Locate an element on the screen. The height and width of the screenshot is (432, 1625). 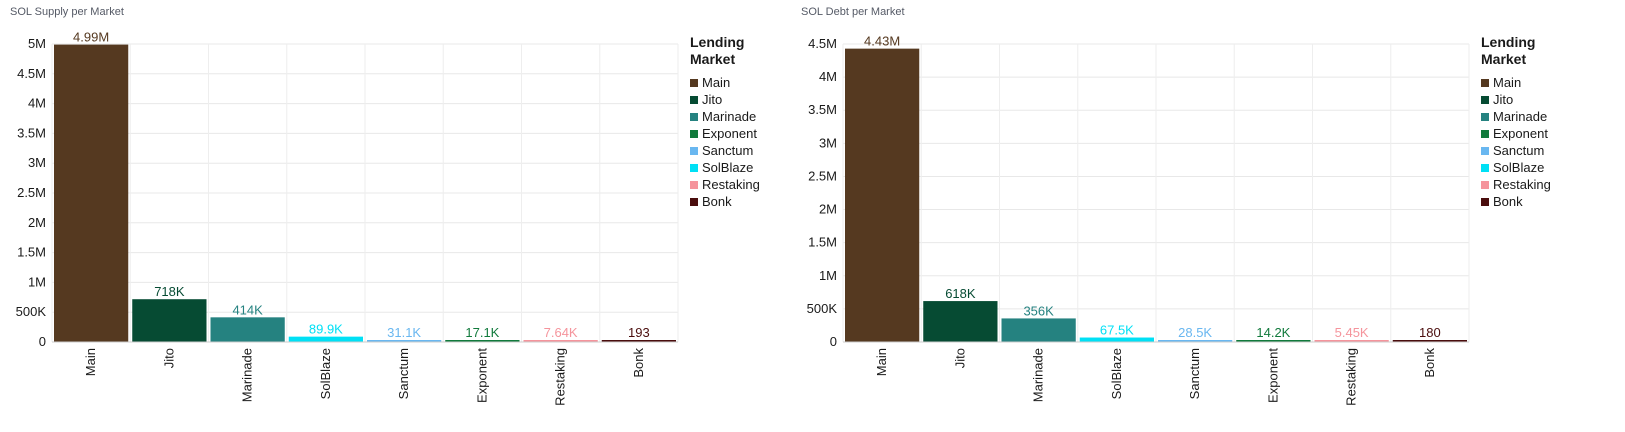
data-label: 14.2K is located at coordinates (1273, 332).